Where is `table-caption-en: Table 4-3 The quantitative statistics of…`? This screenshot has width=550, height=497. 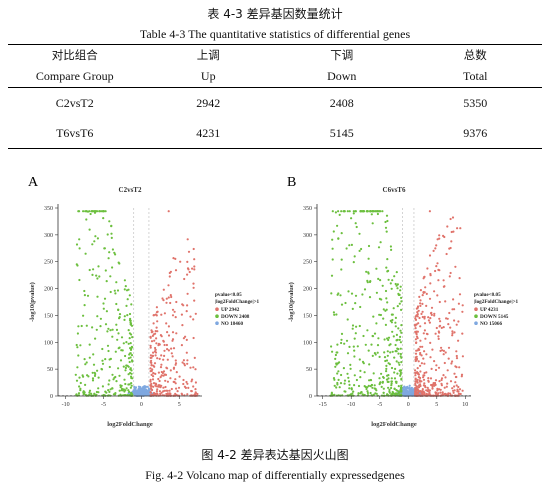 table-caption-en: Table 4-3 The quantitative statistics of… is located at coordinates (275, 34).